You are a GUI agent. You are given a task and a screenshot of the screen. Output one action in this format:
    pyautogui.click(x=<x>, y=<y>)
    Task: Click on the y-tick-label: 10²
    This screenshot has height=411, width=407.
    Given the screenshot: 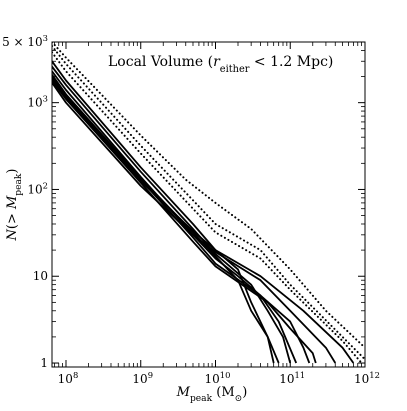 What is the action you would take?
    pyautogui.click(x=37, y=188)
    